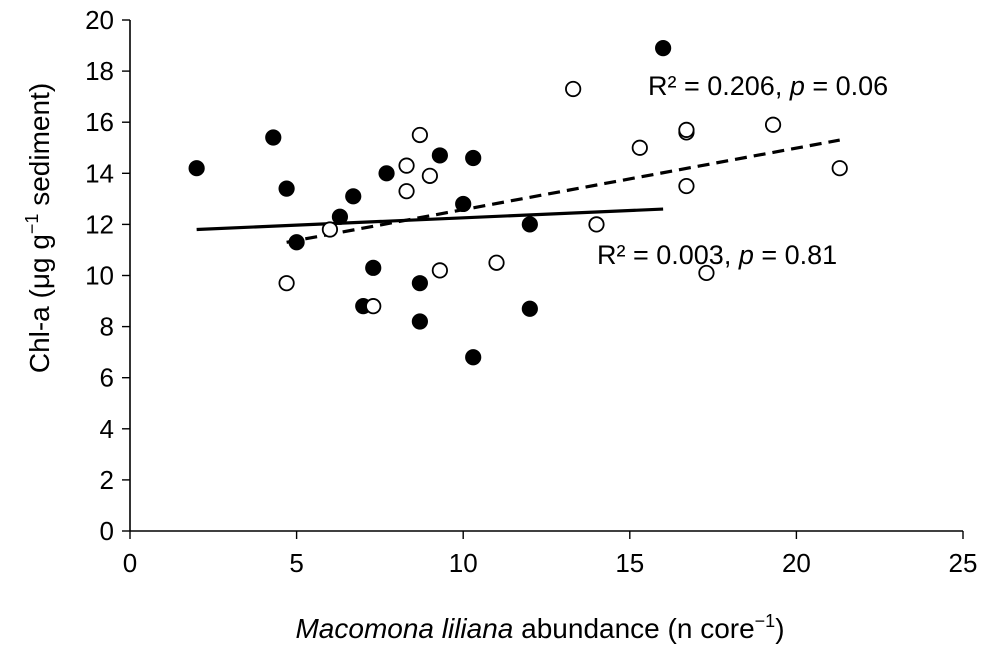  I want to click on y-tick-label: 12, so click(99, 224).